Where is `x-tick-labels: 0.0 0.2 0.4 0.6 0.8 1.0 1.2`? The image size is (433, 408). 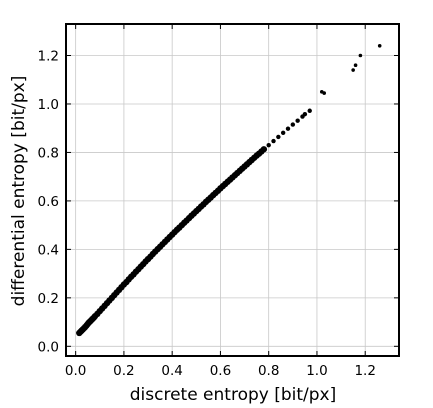
x-tick-labels: 0.0 0.2 0.4 0.6 0.8 1.0 1.2 is located at coordinates (220, 371).